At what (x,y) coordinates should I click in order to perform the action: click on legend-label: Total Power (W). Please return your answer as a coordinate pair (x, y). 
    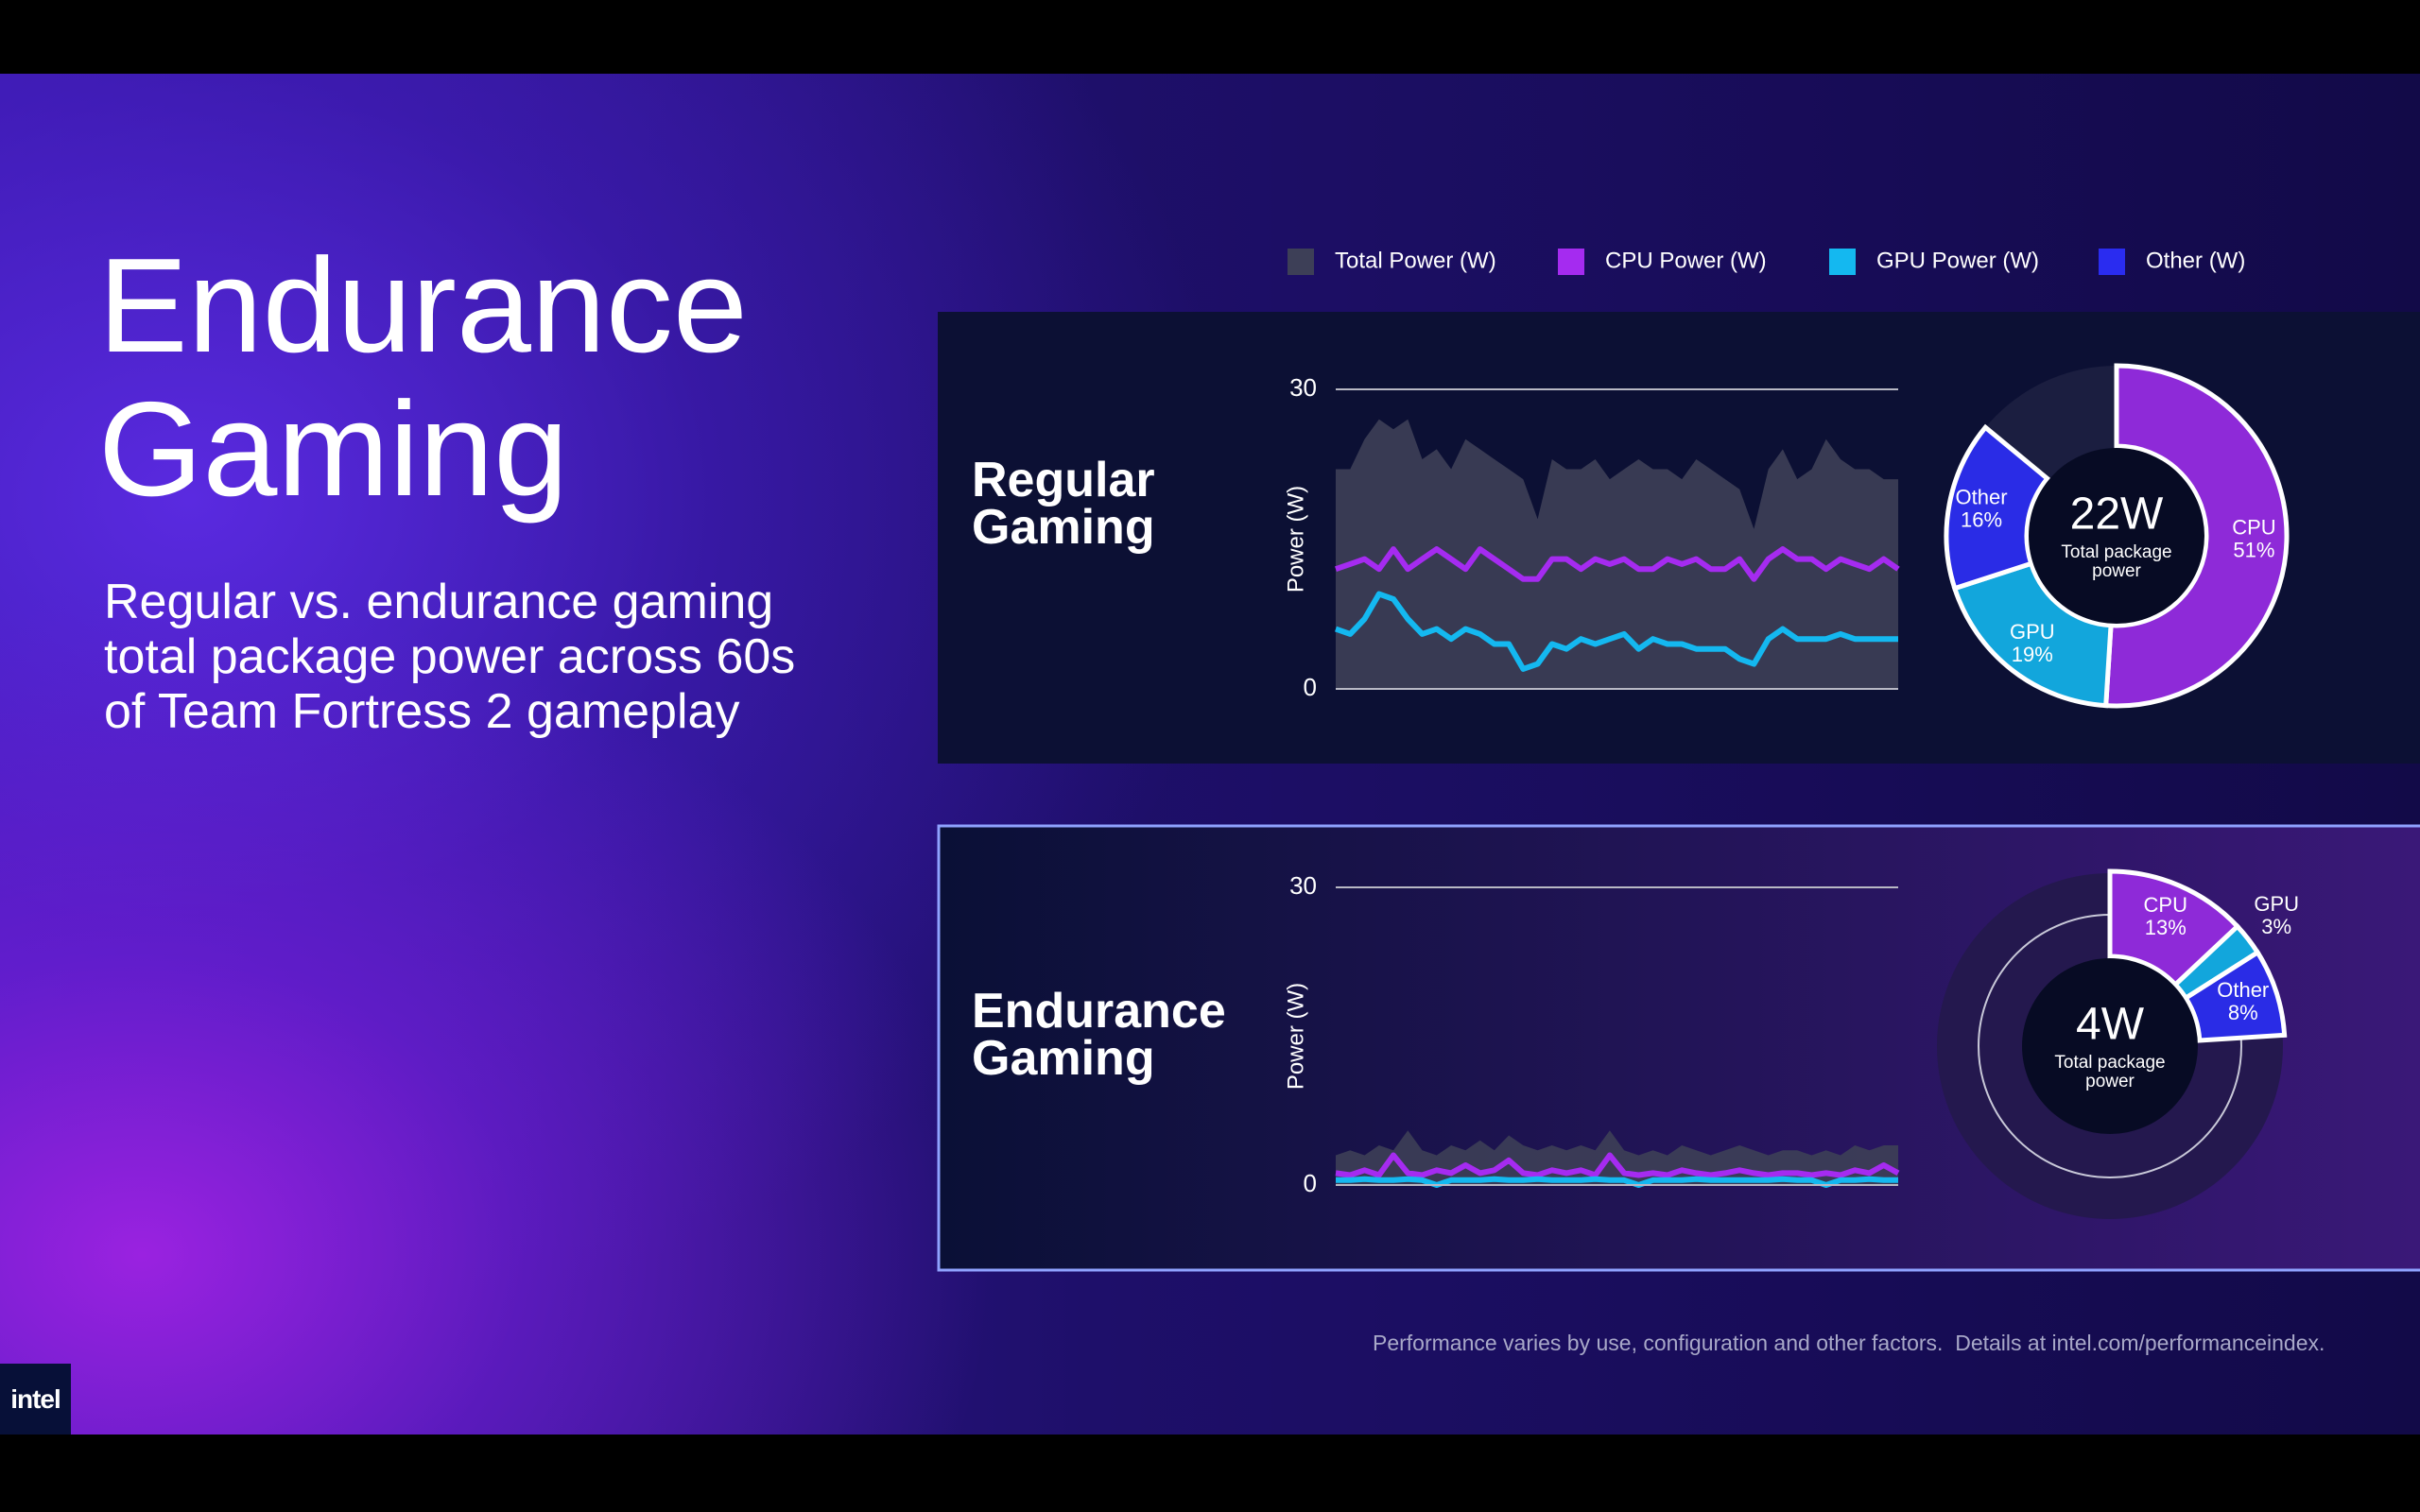
    Looking at the image, I should click on (1416, 260).